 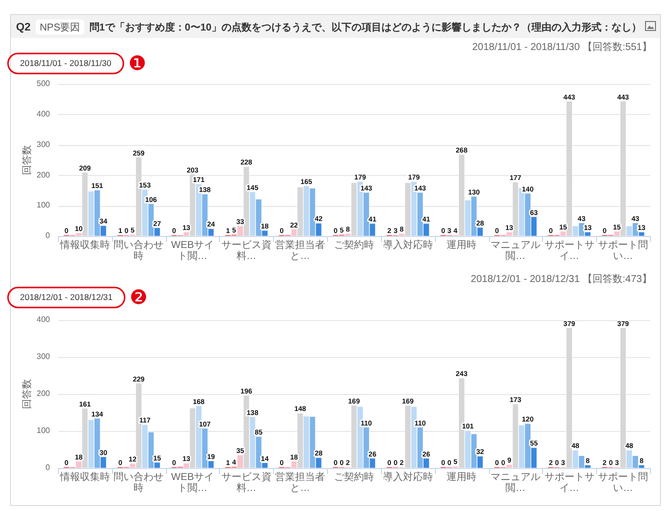 What do you see at coordinates (139, 297) in the screenshot?
I see `text: ❷` at bounding box center [139, 297].